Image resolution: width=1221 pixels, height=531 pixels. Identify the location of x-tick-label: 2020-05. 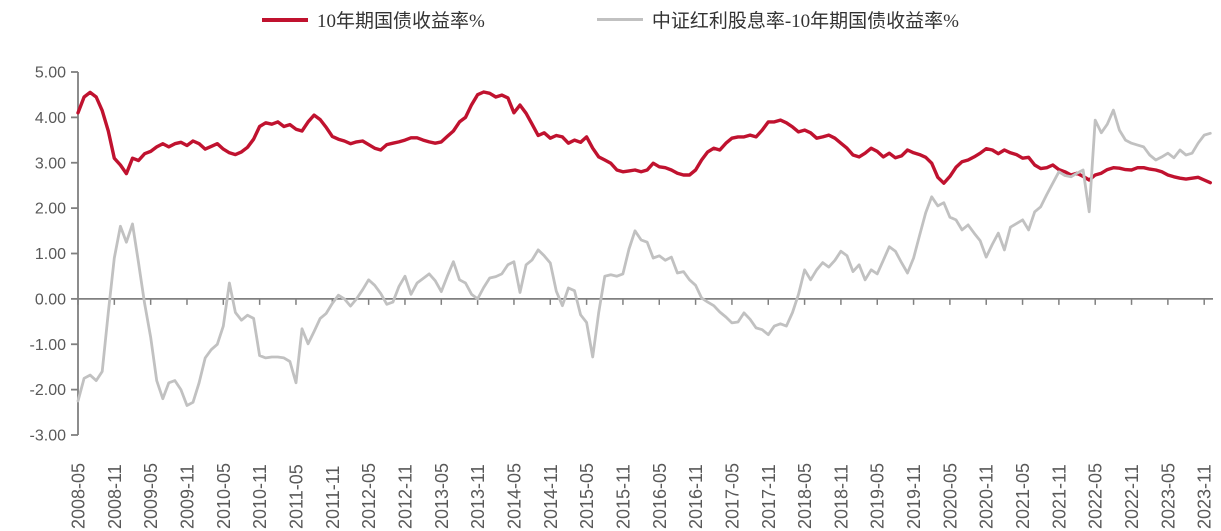
(950, 496).